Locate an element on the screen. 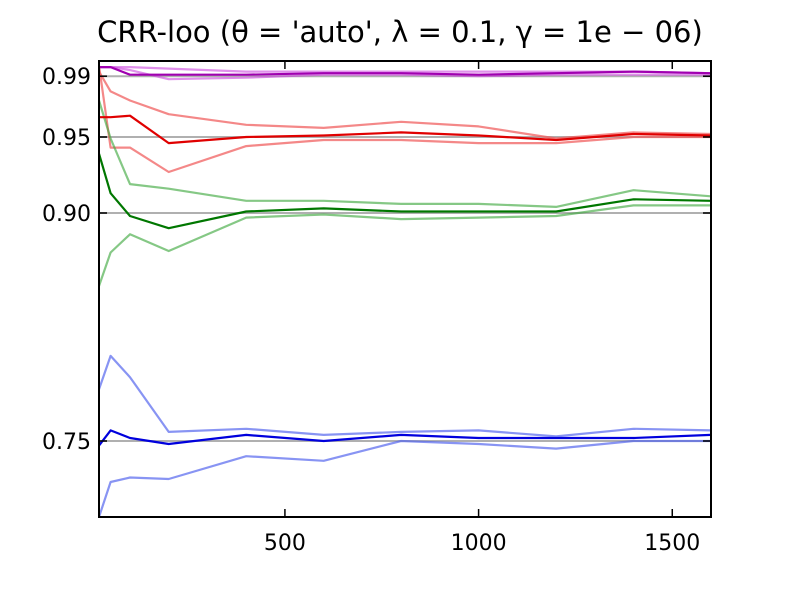  series-line-0.90-upper is located at coordinates (404, 154).